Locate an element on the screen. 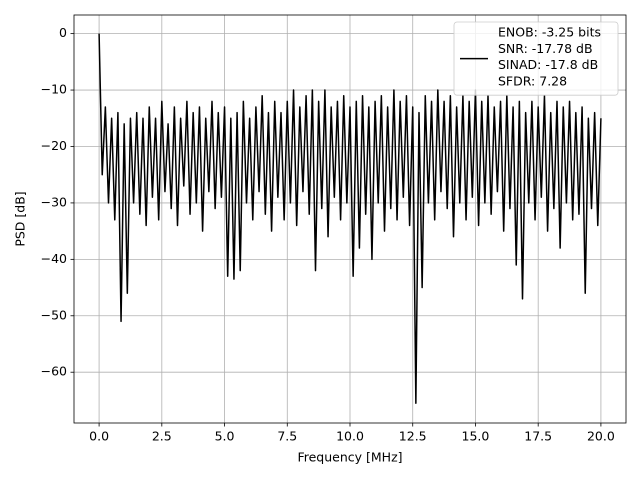 The image size is (640, 480). y-tick-label: −30 is located at coordinates (54, 201).